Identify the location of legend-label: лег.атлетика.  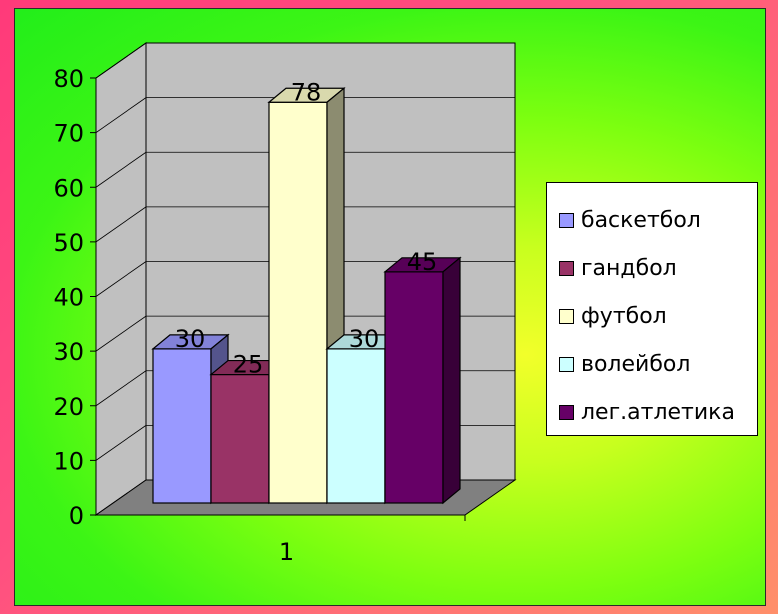
(658, 412).